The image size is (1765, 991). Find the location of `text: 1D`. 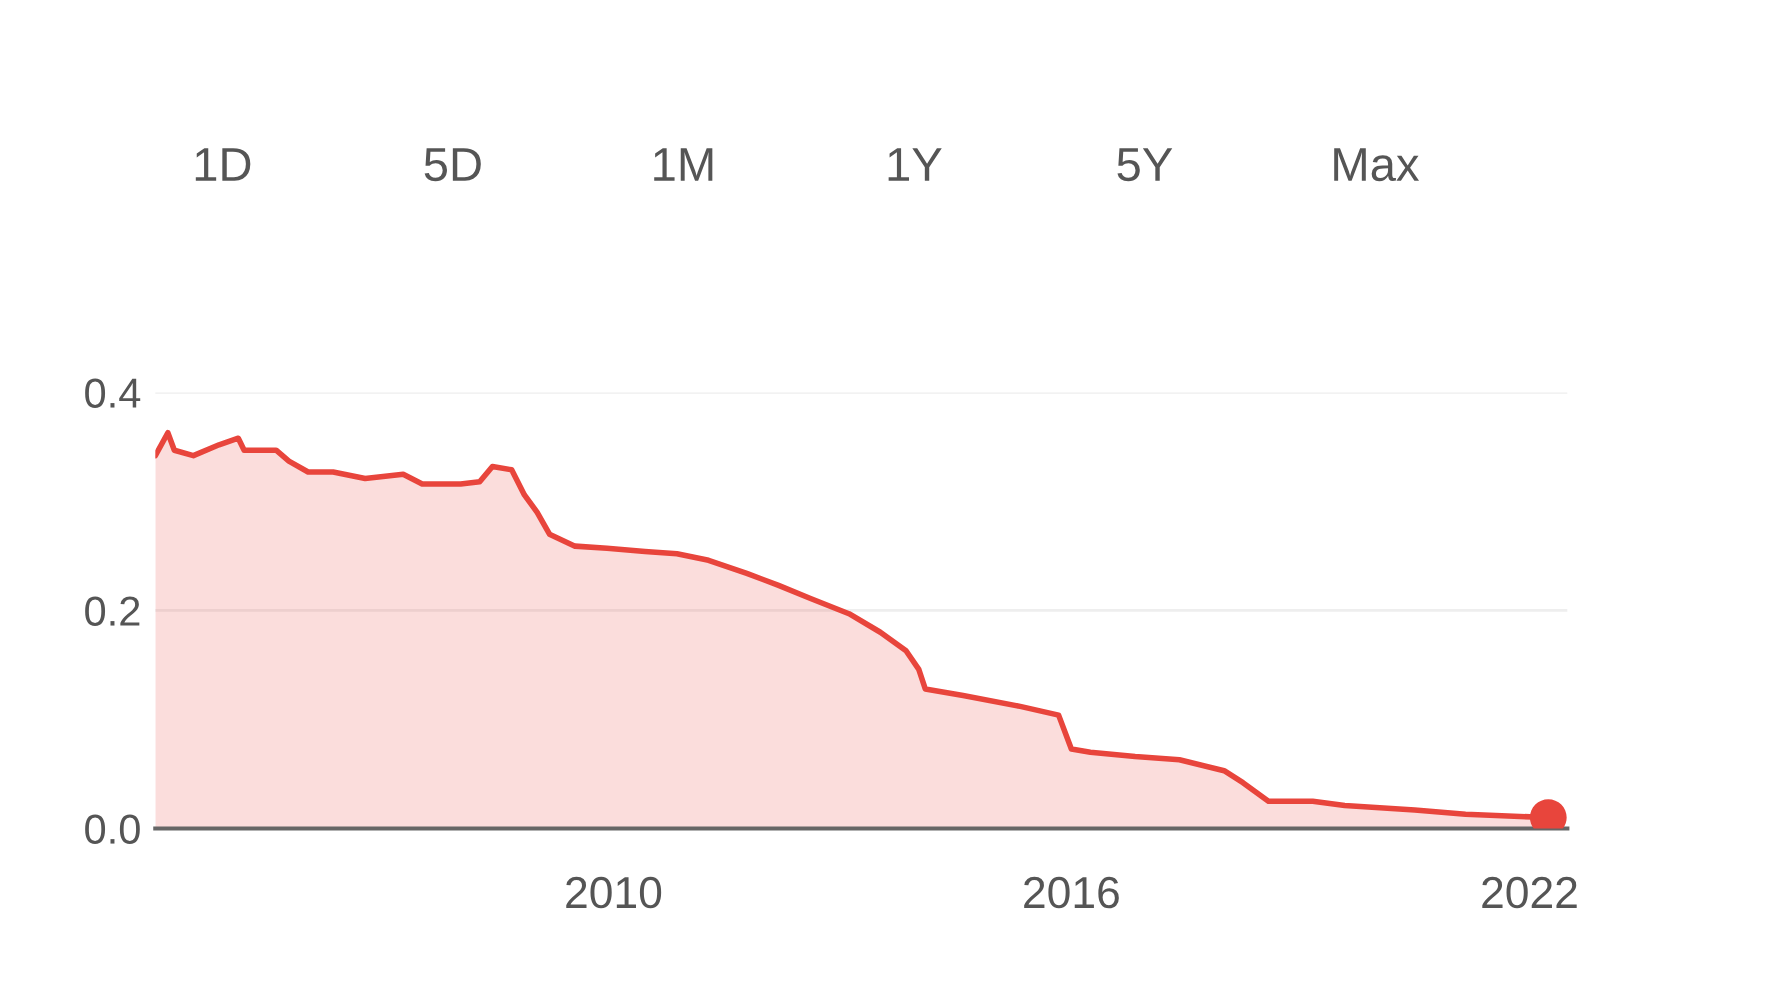

text: 1D is located at coordinates (223, 164).